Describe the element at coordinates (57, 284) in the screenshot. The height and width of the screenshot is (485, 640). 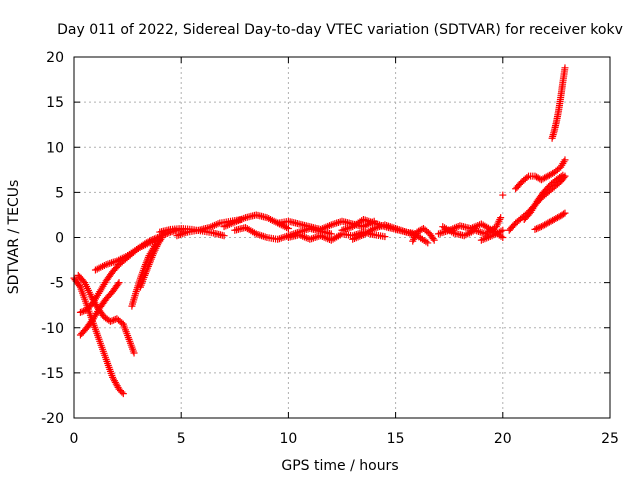
I see `y-tick-label: -5` at that location.